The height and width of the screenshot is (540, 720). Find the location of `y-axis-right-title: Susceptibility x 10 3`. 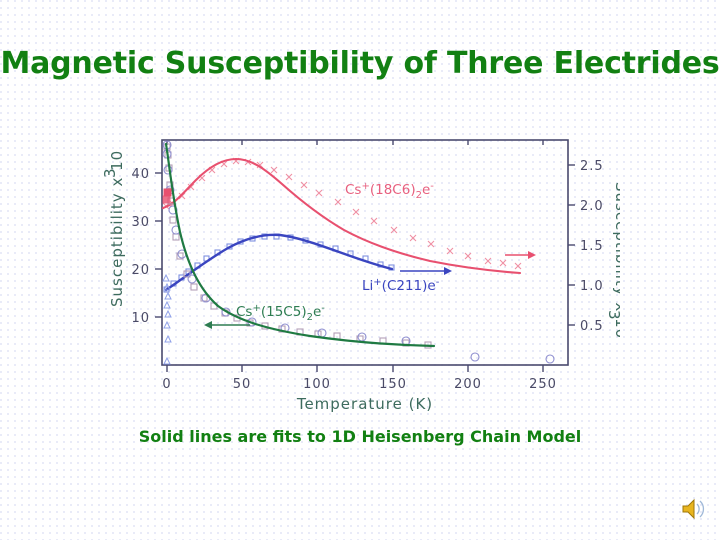

y-axis-right-title: Susceptibility x 10 3 is located at coordinates (612, 260).